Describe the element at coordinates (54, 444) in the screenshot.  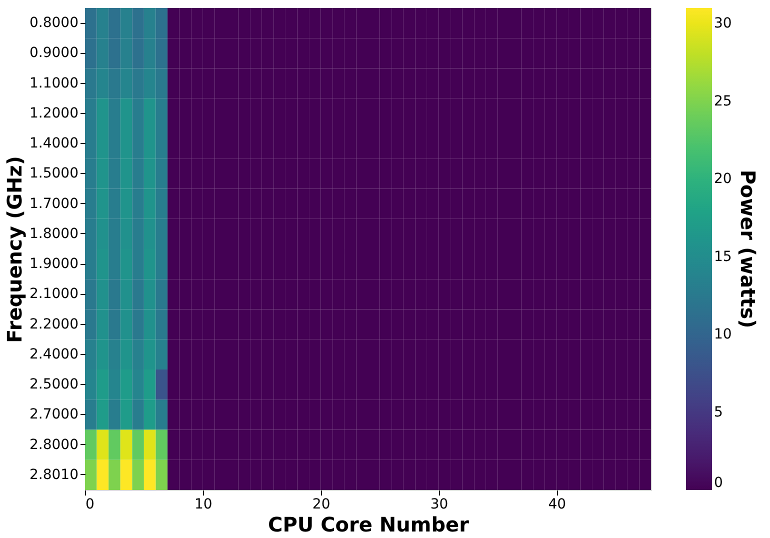
I see `y-tick-label: 2.8000` at that location.